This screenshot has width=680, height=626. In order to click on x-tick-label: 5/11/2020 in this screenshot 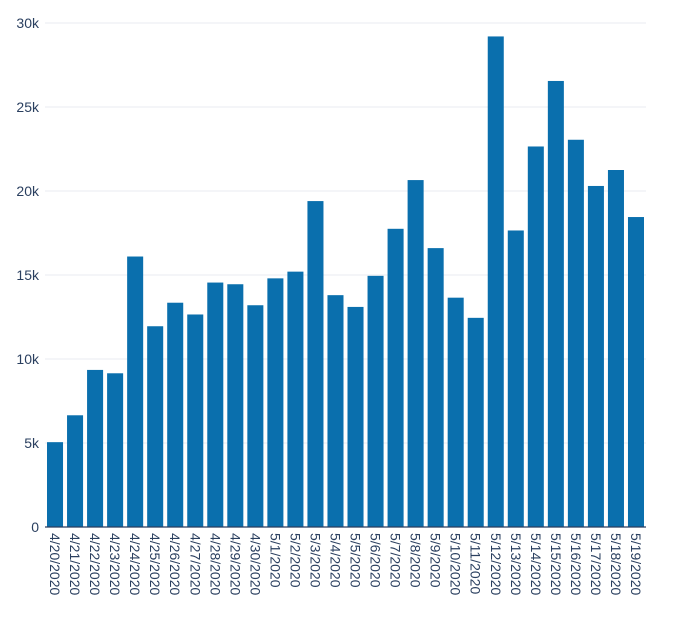, I will do `click(476, 563)`.